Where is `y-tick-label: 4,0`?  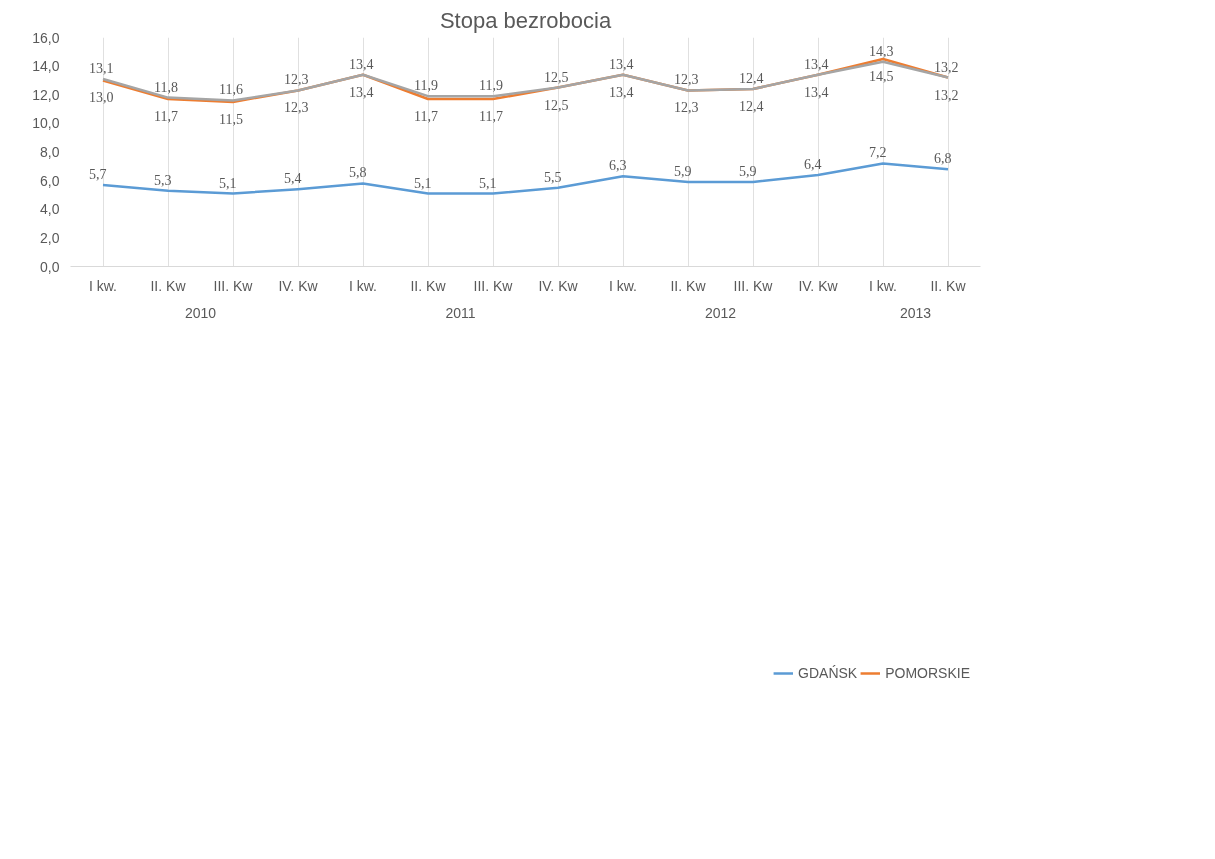 y-tick-label: 4,0 is located at coordinates (50, 209).